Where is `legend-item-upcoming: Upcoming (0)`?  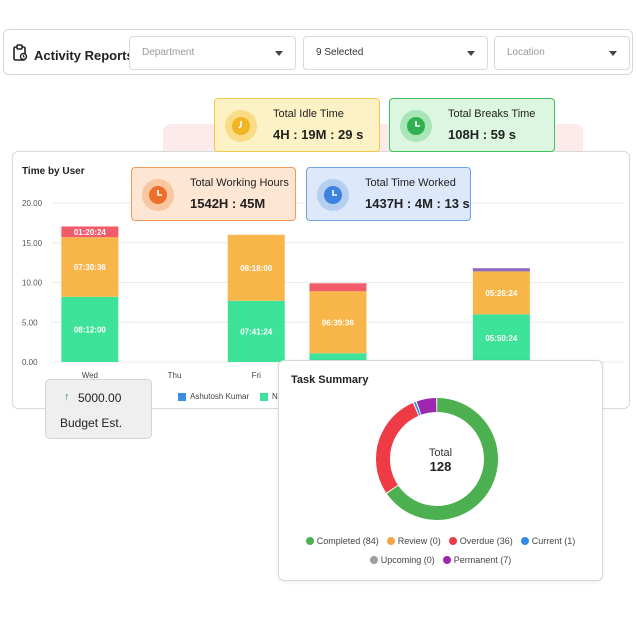
legend-item-upcoming: Upcoming (0) is located at coordinates (402, 560).